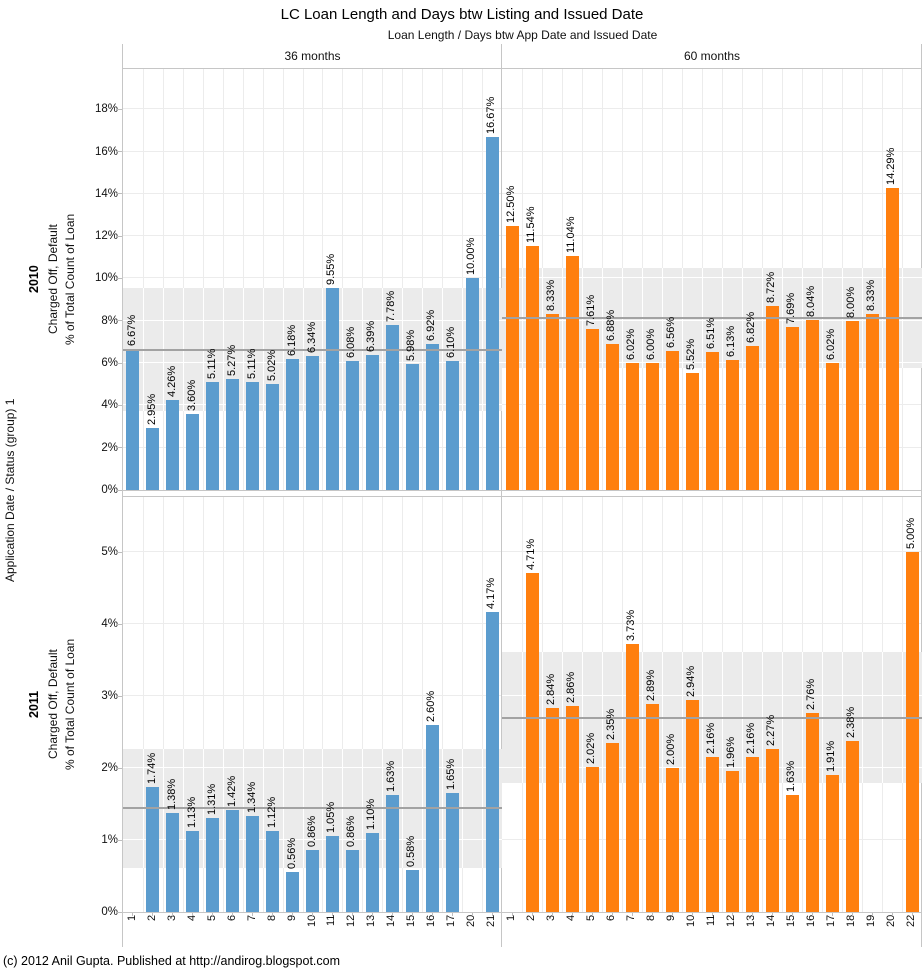 This screenshot has width=924, height=975. Describe the element at coordinates (711, 921) in the screenshot. I see `x-category-label: 11` at that location.